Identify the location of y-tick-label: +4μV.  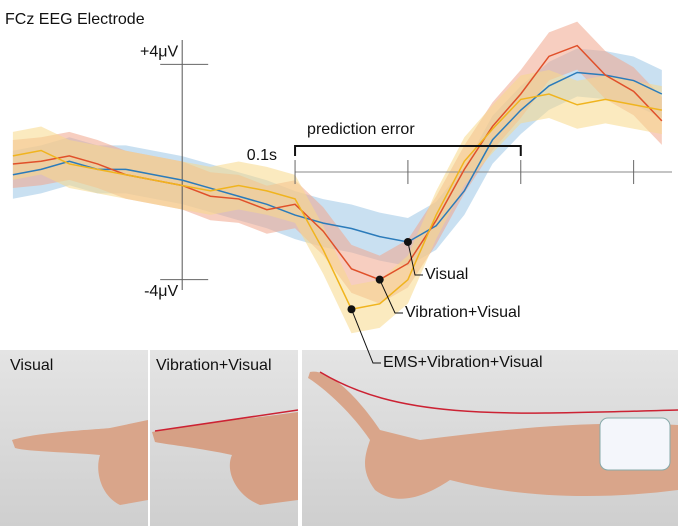
(159, 52).